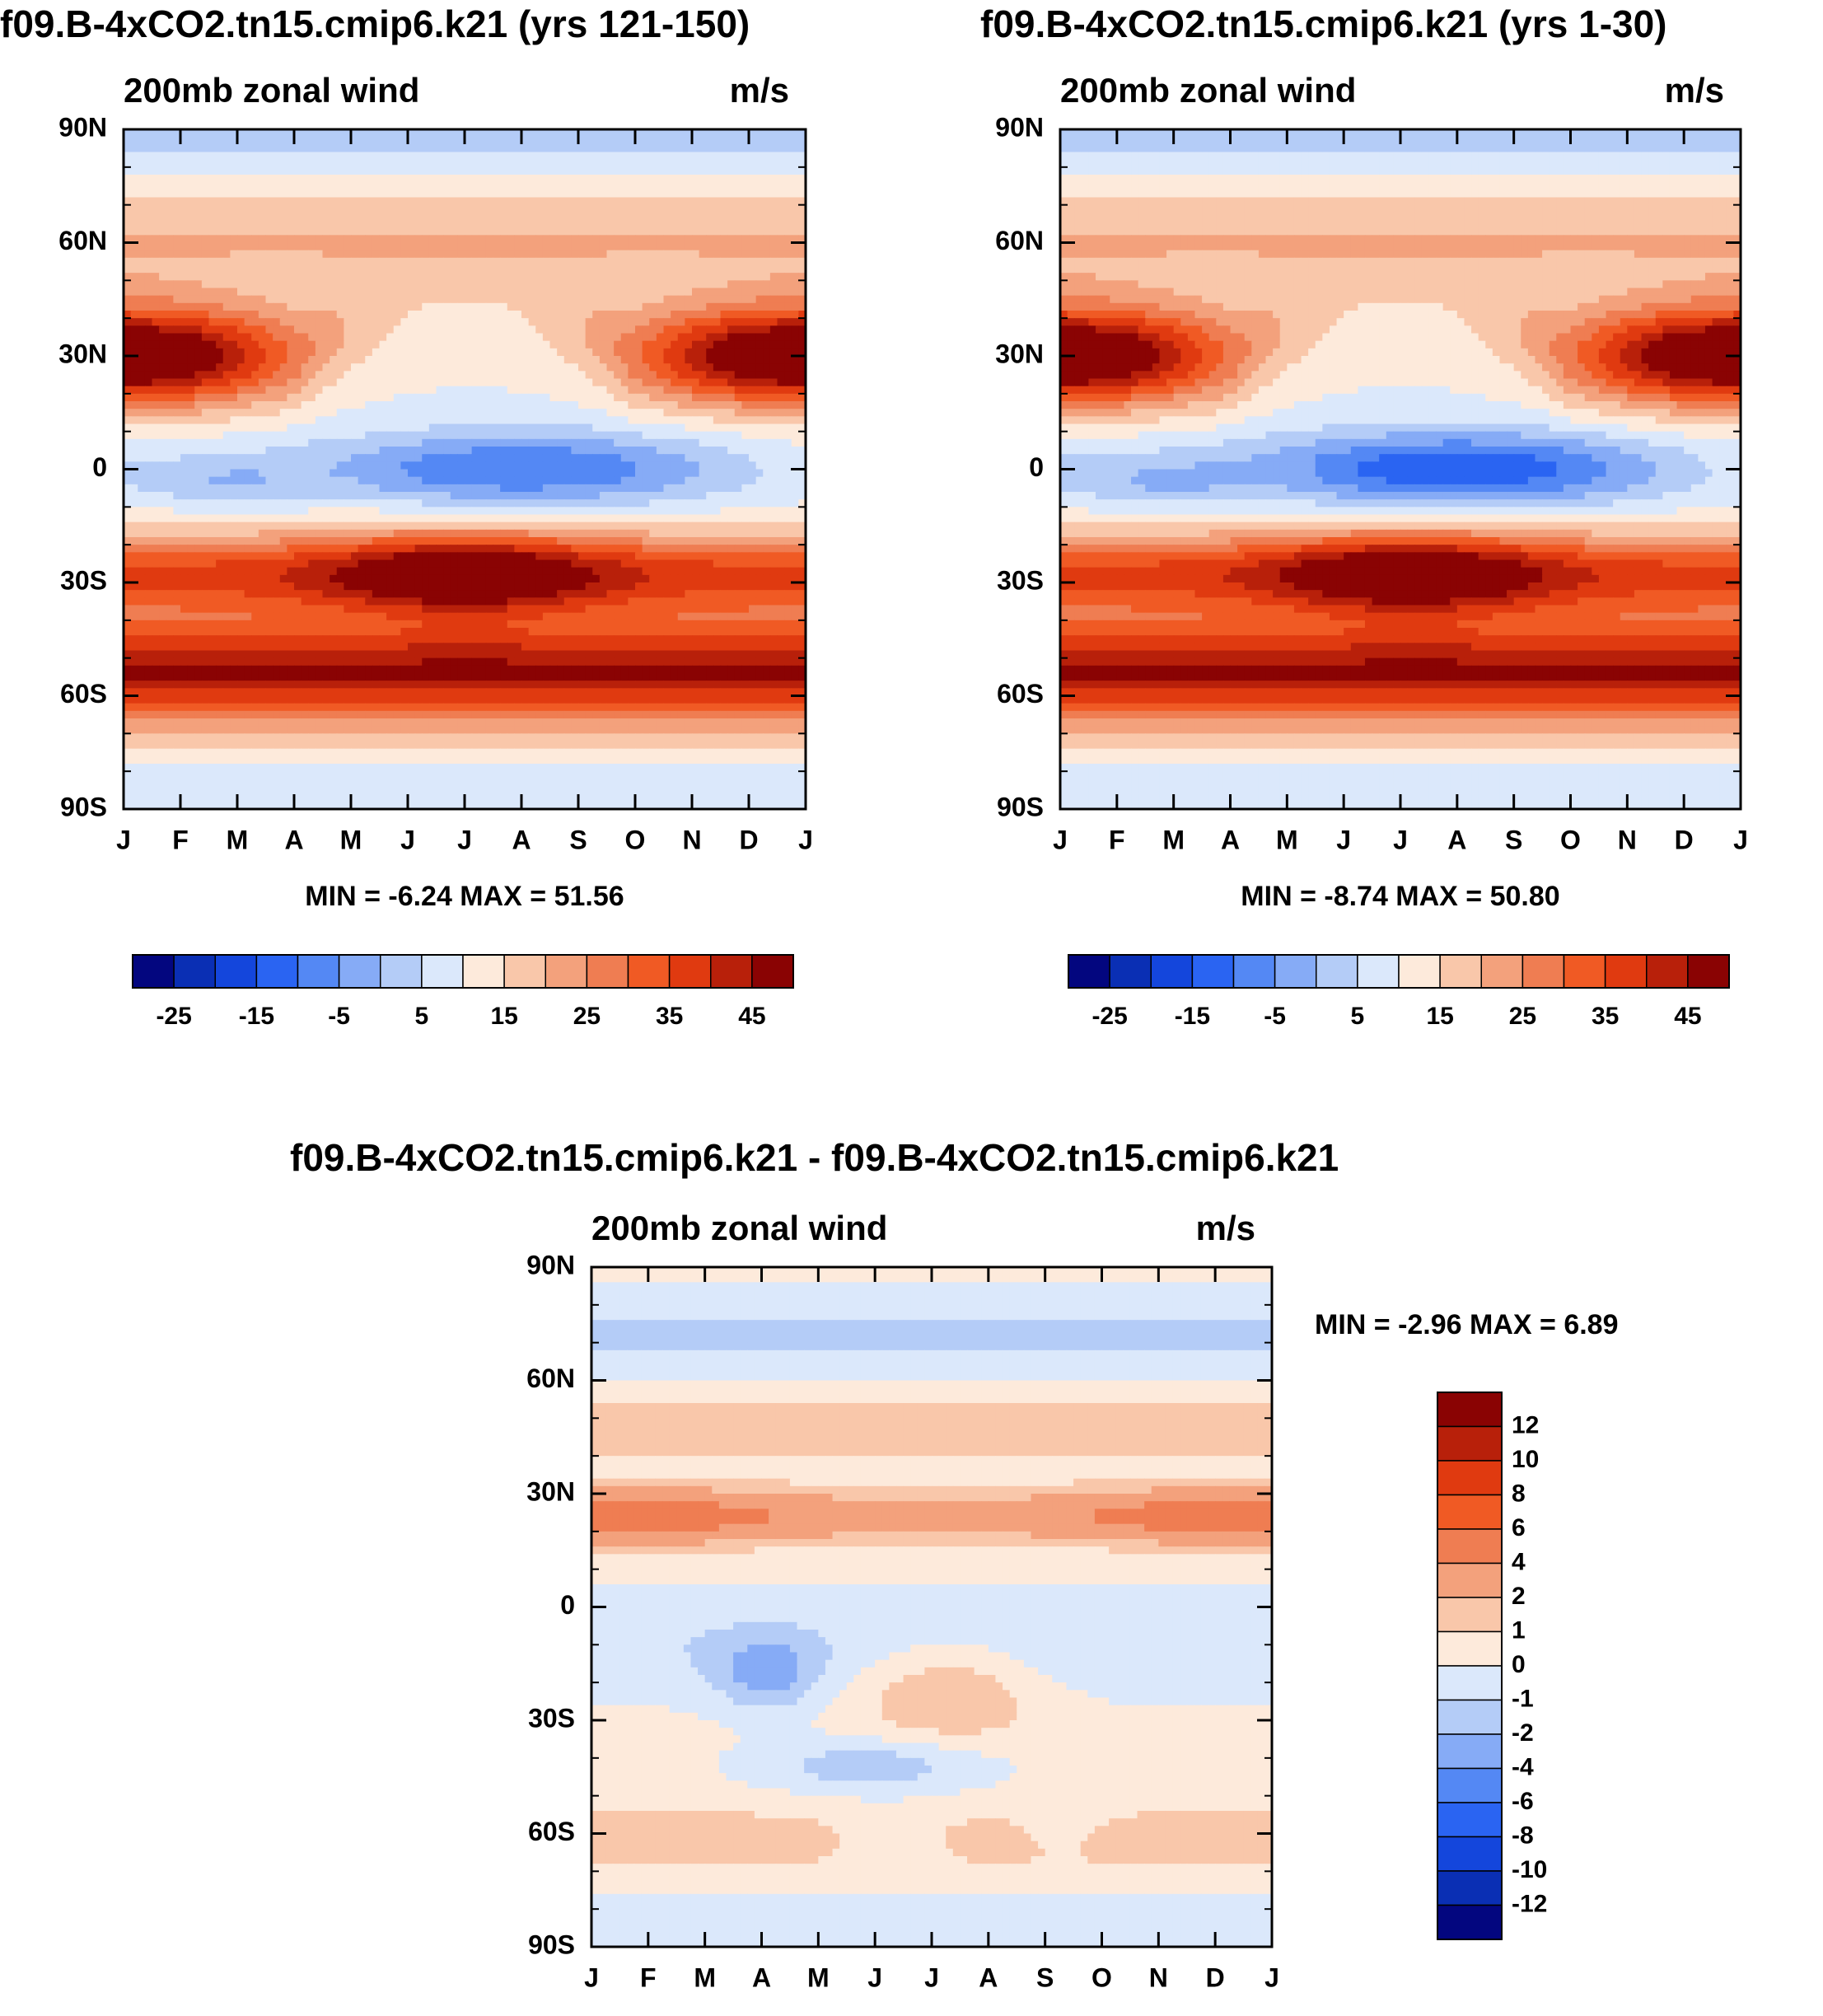 The image size is (1823, 2016). Describe the element at coordinates (1109, 1016) in the screenshot. I see `colorbar-label: -25` at that location.